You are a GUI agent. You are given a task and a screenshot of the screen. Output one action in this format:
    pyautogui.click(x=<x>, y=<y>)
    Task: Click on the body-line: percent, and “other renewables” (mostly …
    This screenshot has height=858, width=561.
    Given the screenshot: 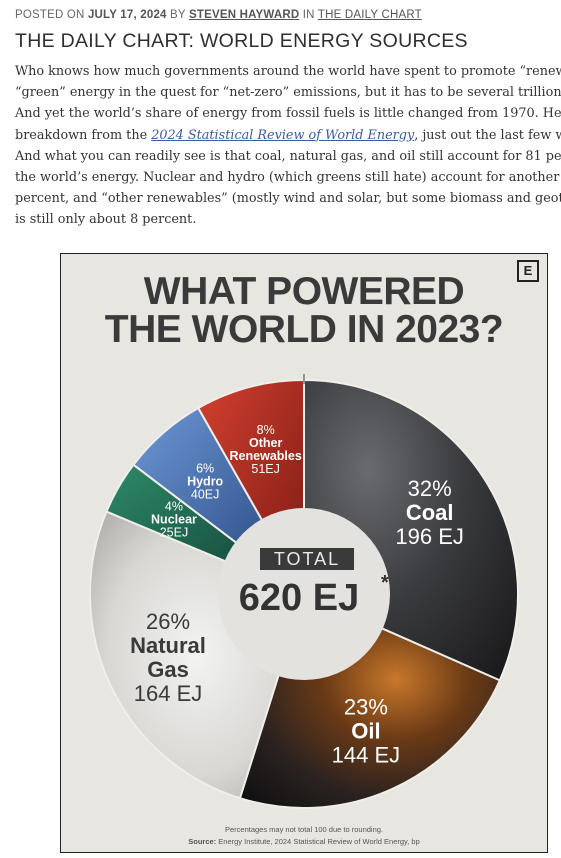 What is the action you would take?
    pyautogui.click(x=288, y=199)
    